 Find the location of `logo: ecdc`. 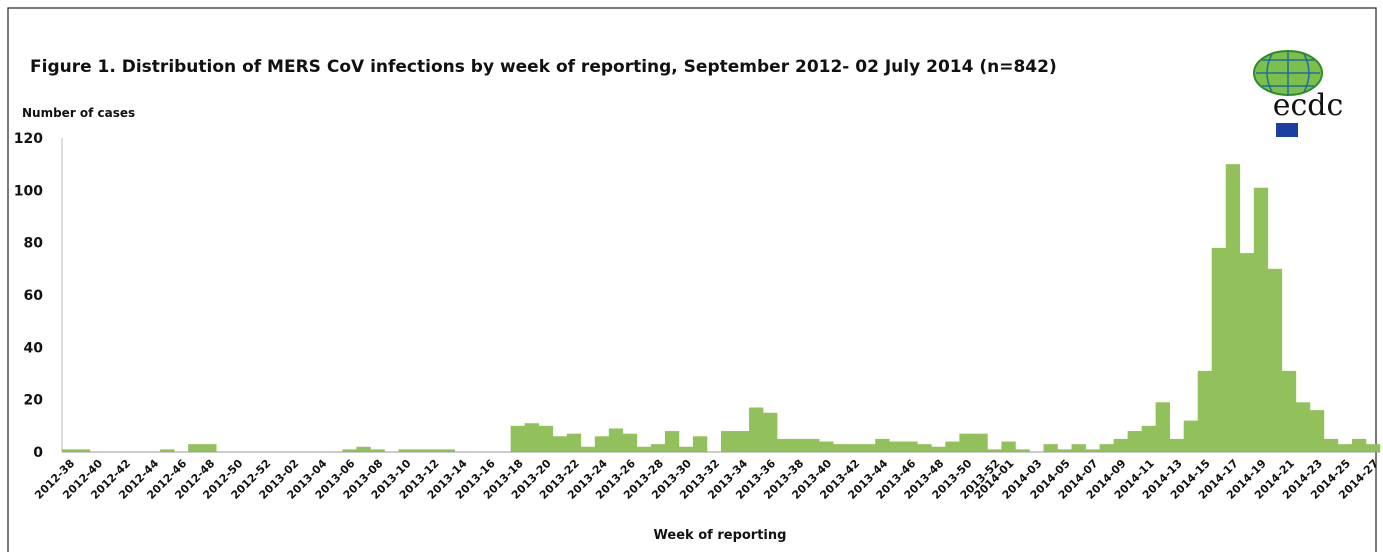

logo: ecdc is located at coordinates (1298, 93).